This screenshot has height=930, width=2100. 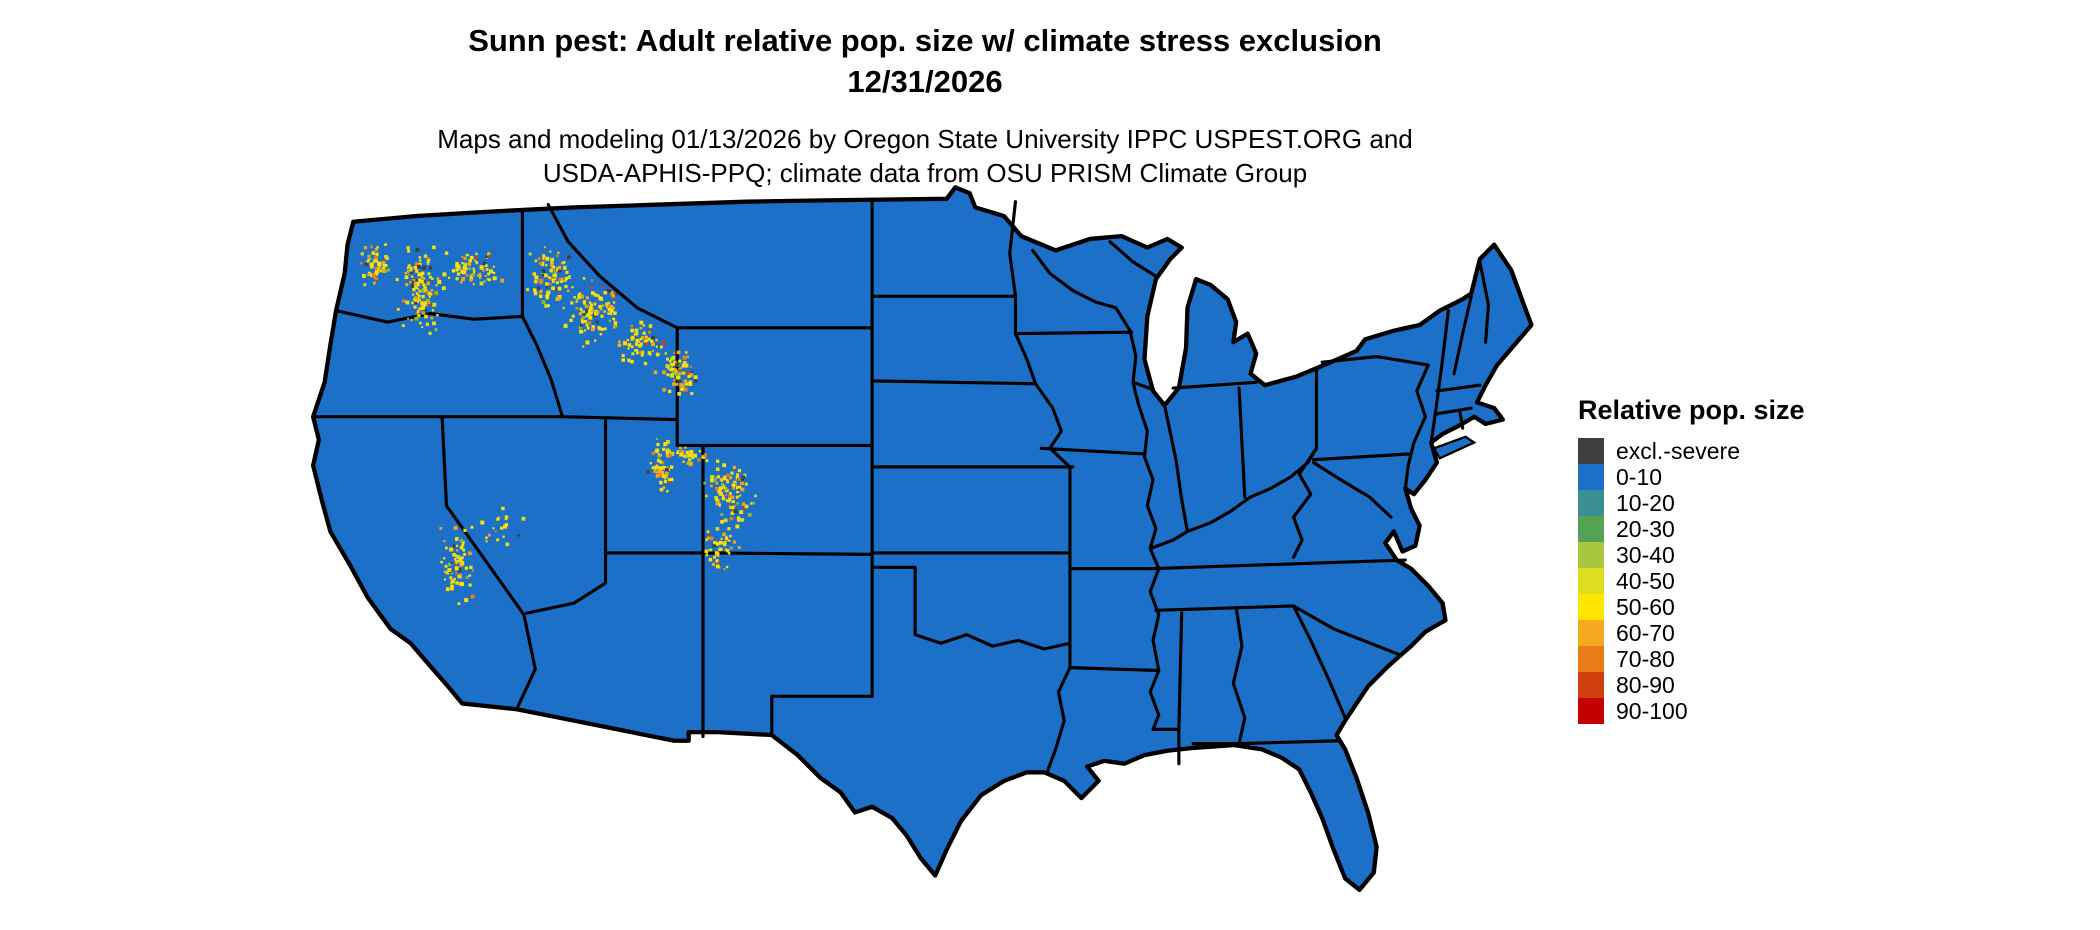 I want to click on legend-item-label: excl.-severe, so click(x=1678, y=450).